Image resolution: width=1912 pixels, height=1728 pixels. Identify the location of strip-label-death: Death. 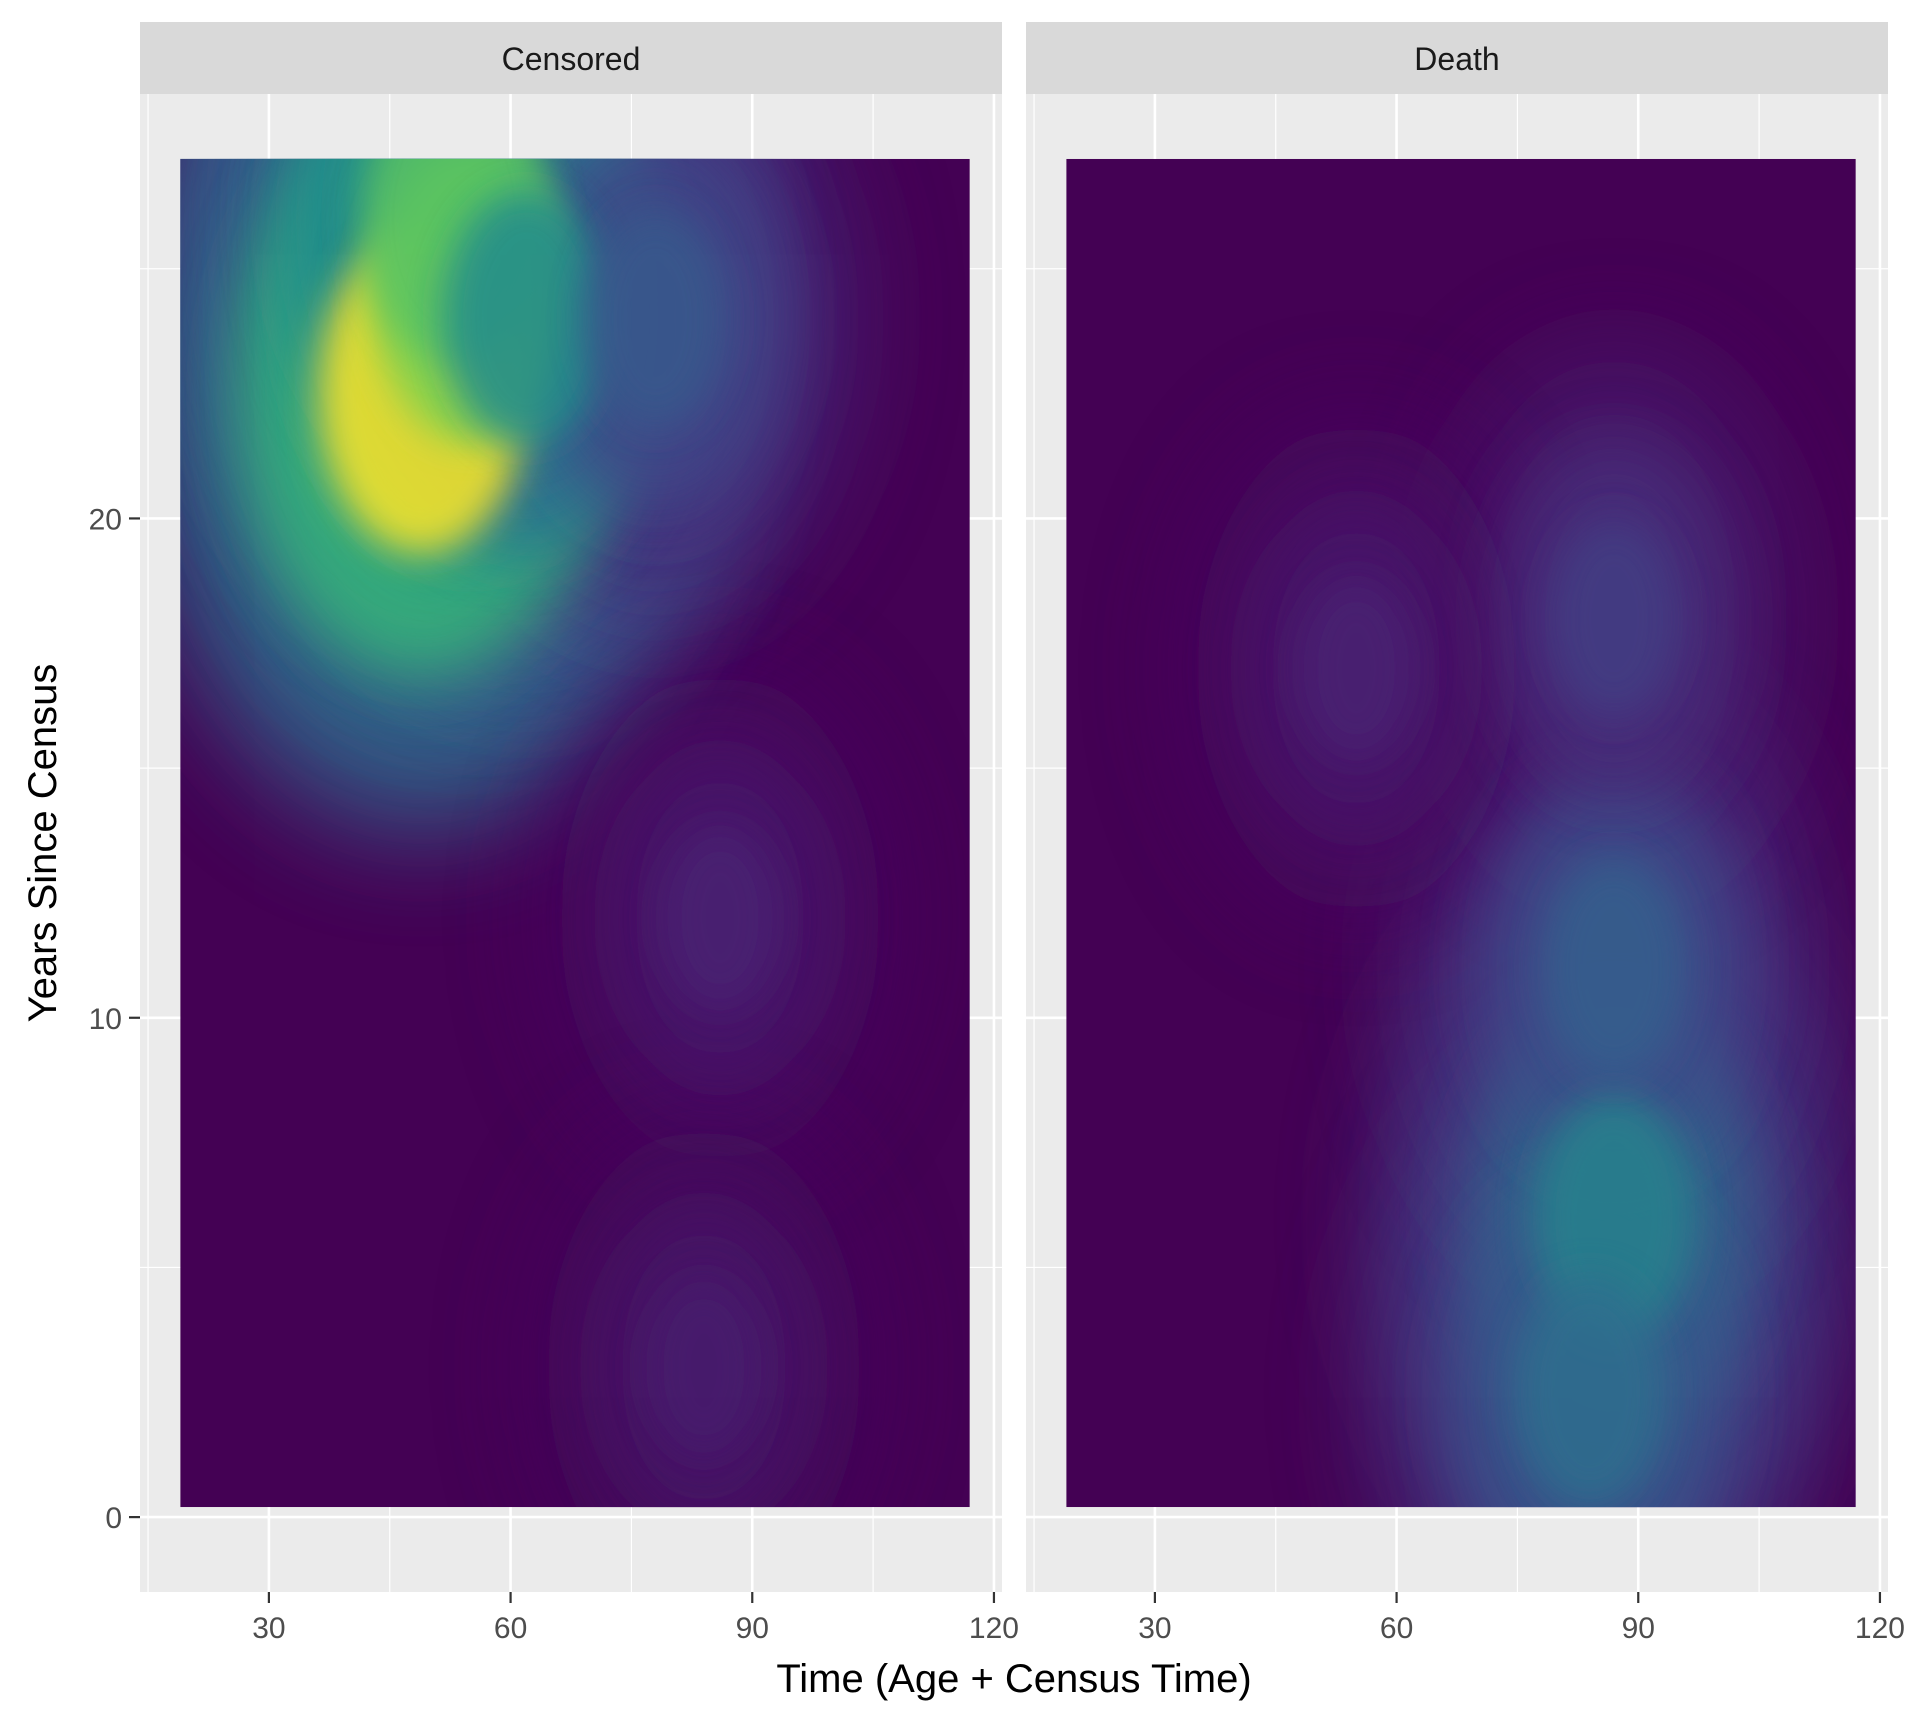
(1456, 59).